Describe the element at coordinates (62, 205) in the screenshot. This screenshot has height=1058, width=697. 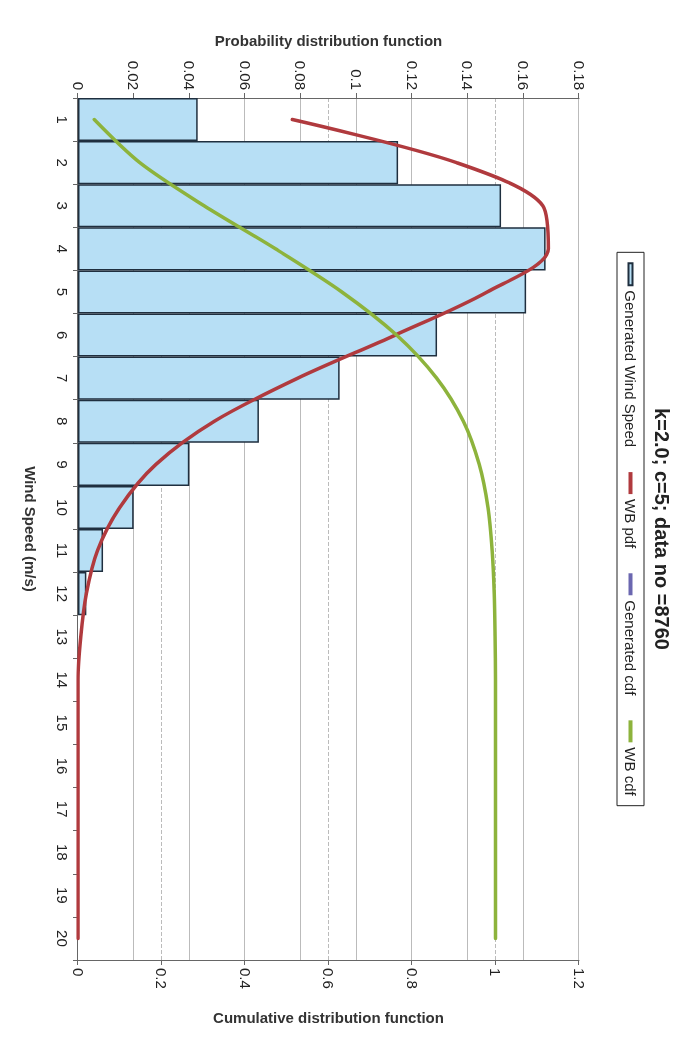
I see `y-tick-label: 3` at that location.